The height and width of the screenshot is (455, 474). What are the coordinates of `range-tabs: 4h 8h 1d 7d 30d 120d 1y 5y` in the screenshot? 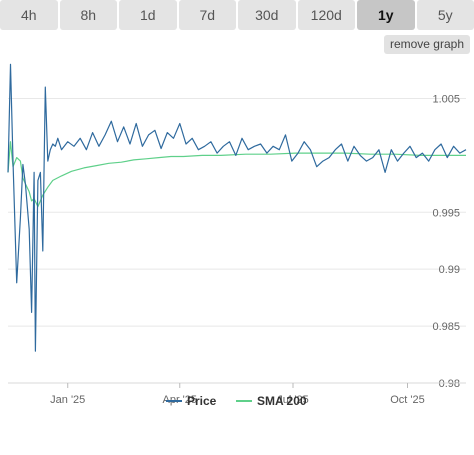 It's located at (237, 15).